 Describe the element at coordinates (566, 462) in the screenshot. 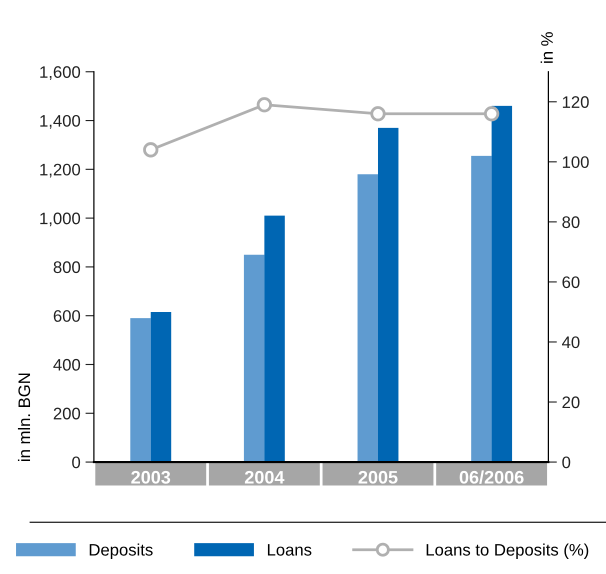

I see `y2-tick-label: 0` at that location.